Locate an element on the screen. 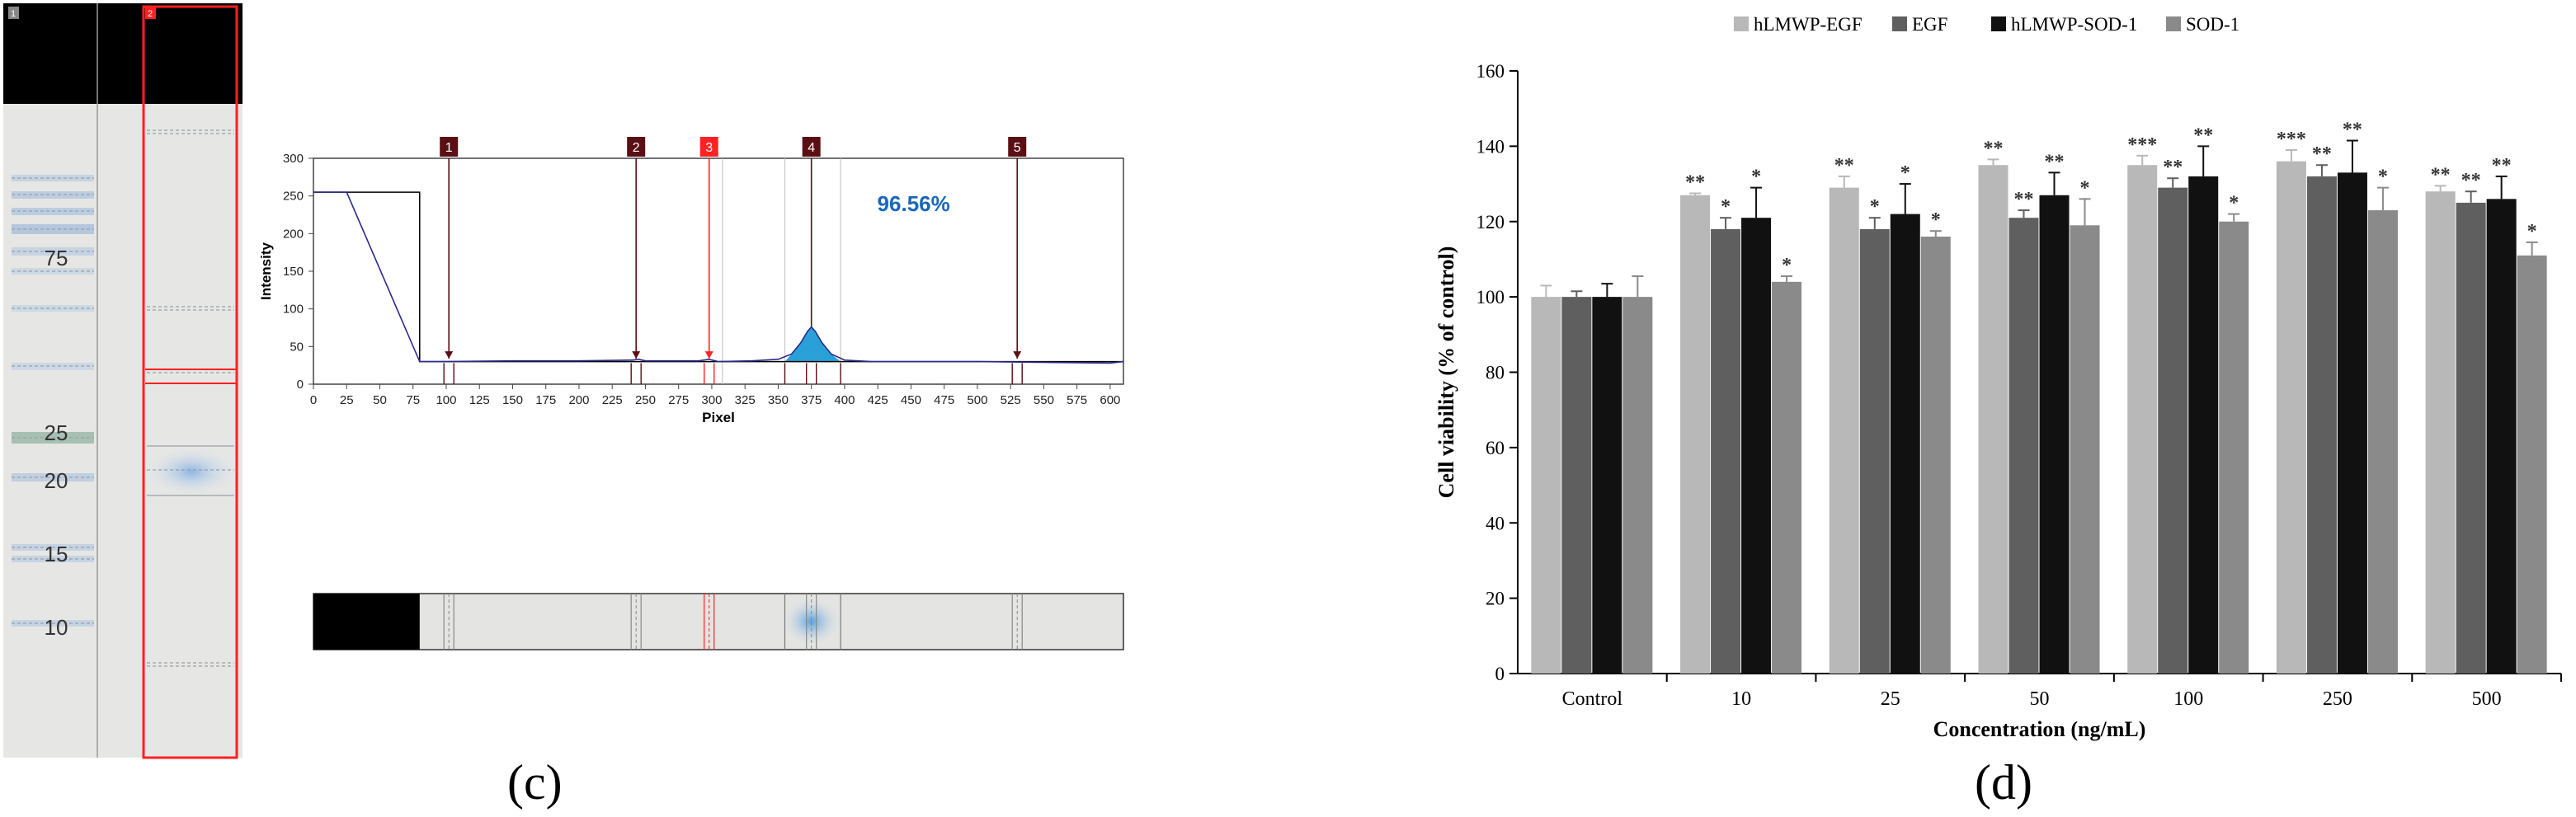  y-tick-label: 200 is located at coordinates (293, 234).